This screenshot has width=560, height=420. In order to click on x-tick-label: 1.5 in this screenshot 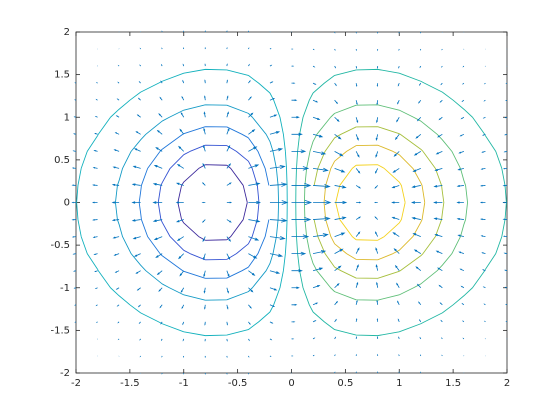, I will do `click(453, 383)`.